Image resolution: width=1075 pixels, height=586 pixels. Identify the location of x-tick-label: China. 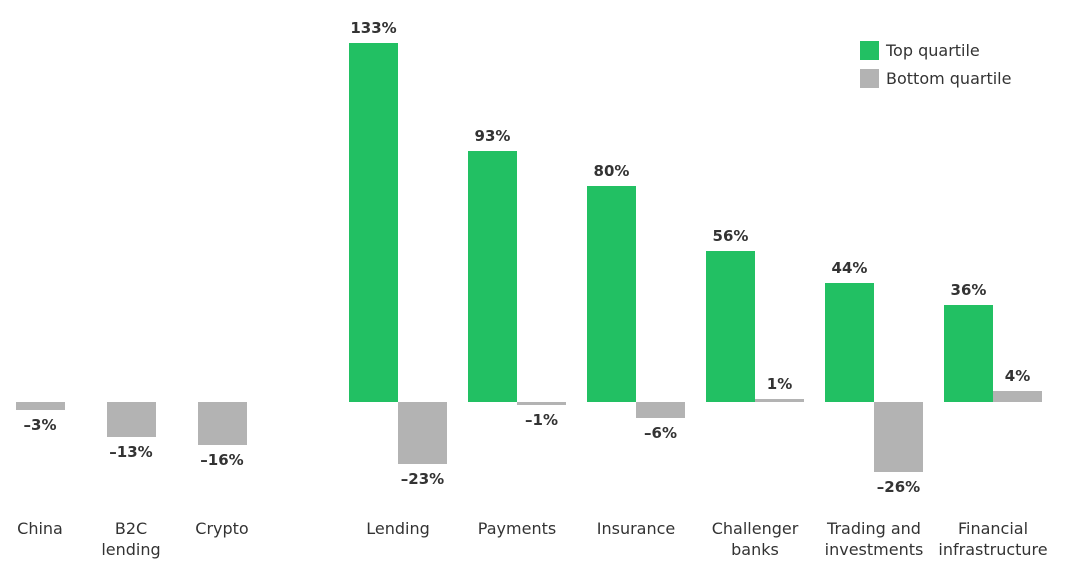
(40, 528).